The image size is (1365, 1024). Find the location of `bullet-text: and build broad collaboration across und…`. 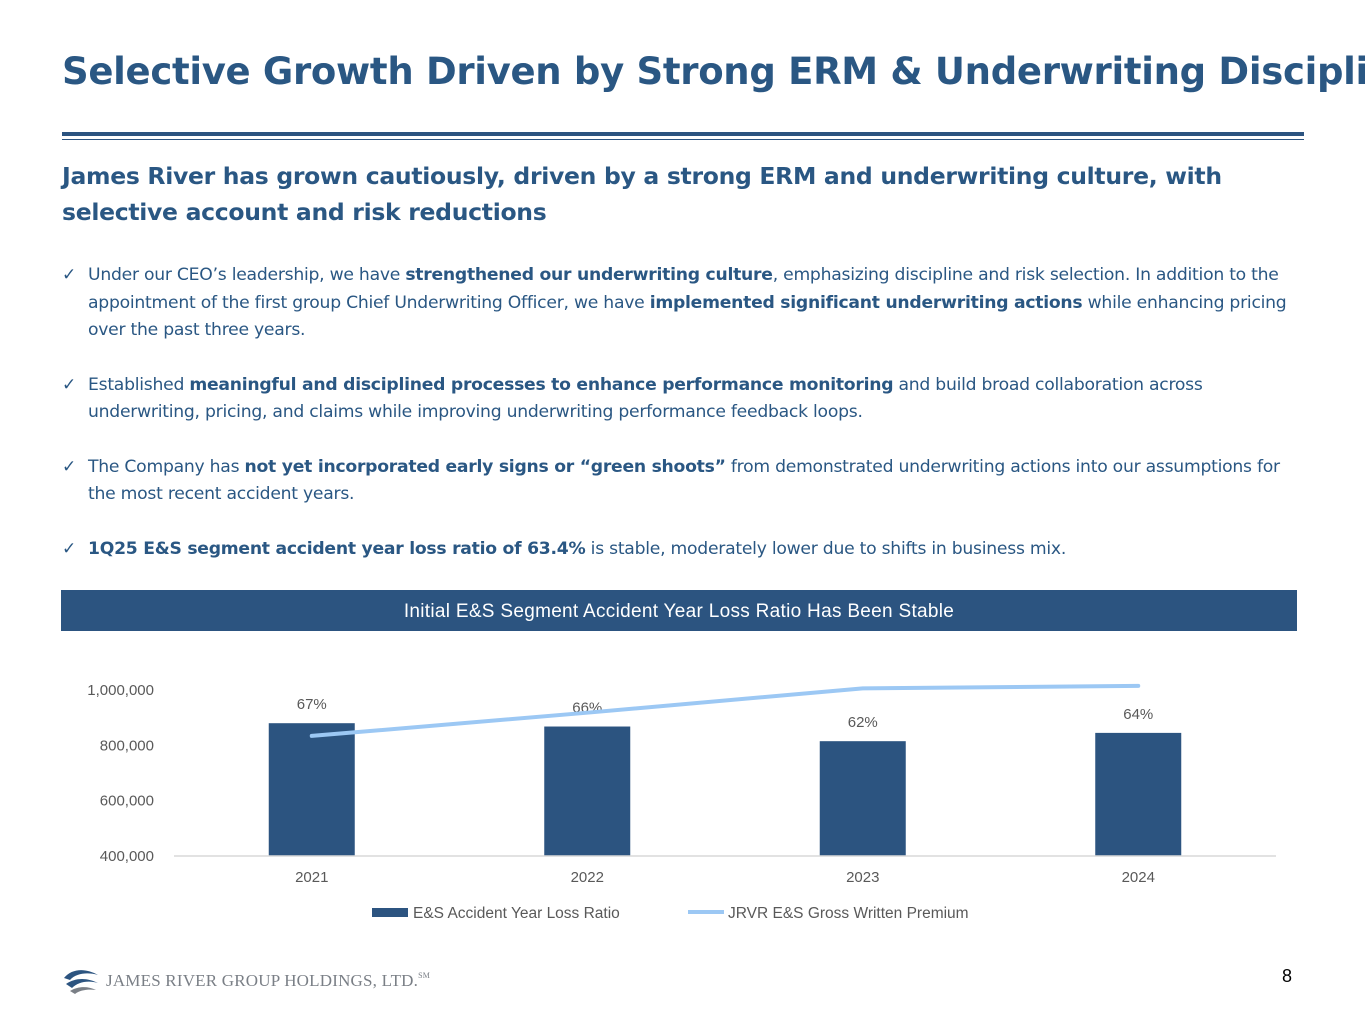

bullet-text: and build broad collaboration across und… is located at coordinates (645, 398).